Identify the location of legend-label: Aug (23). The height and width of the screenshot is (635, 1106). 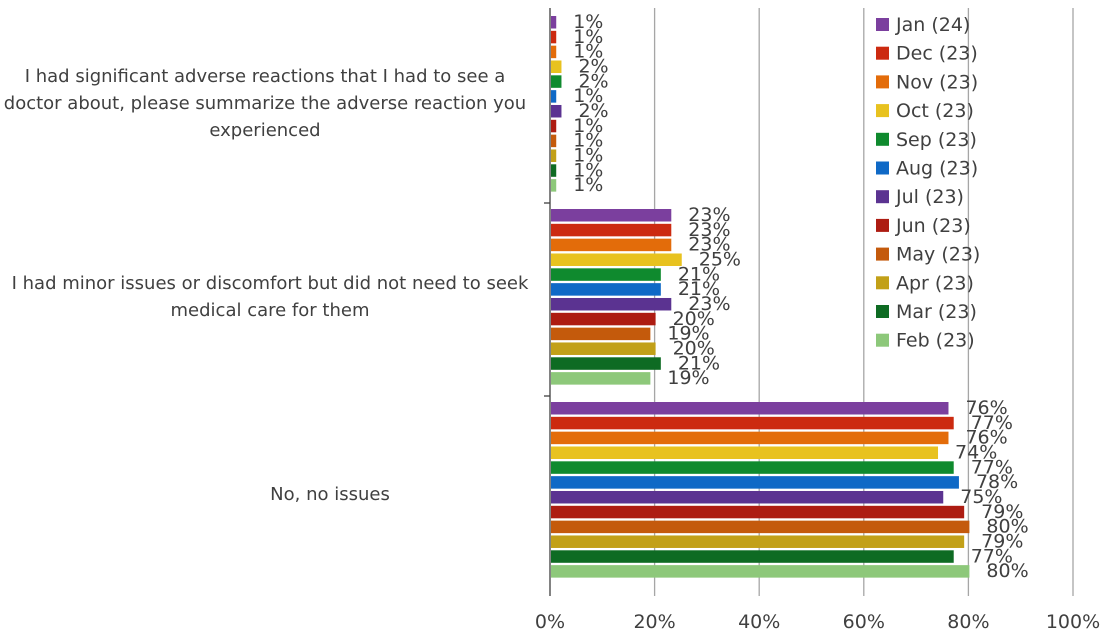
(937, 169).